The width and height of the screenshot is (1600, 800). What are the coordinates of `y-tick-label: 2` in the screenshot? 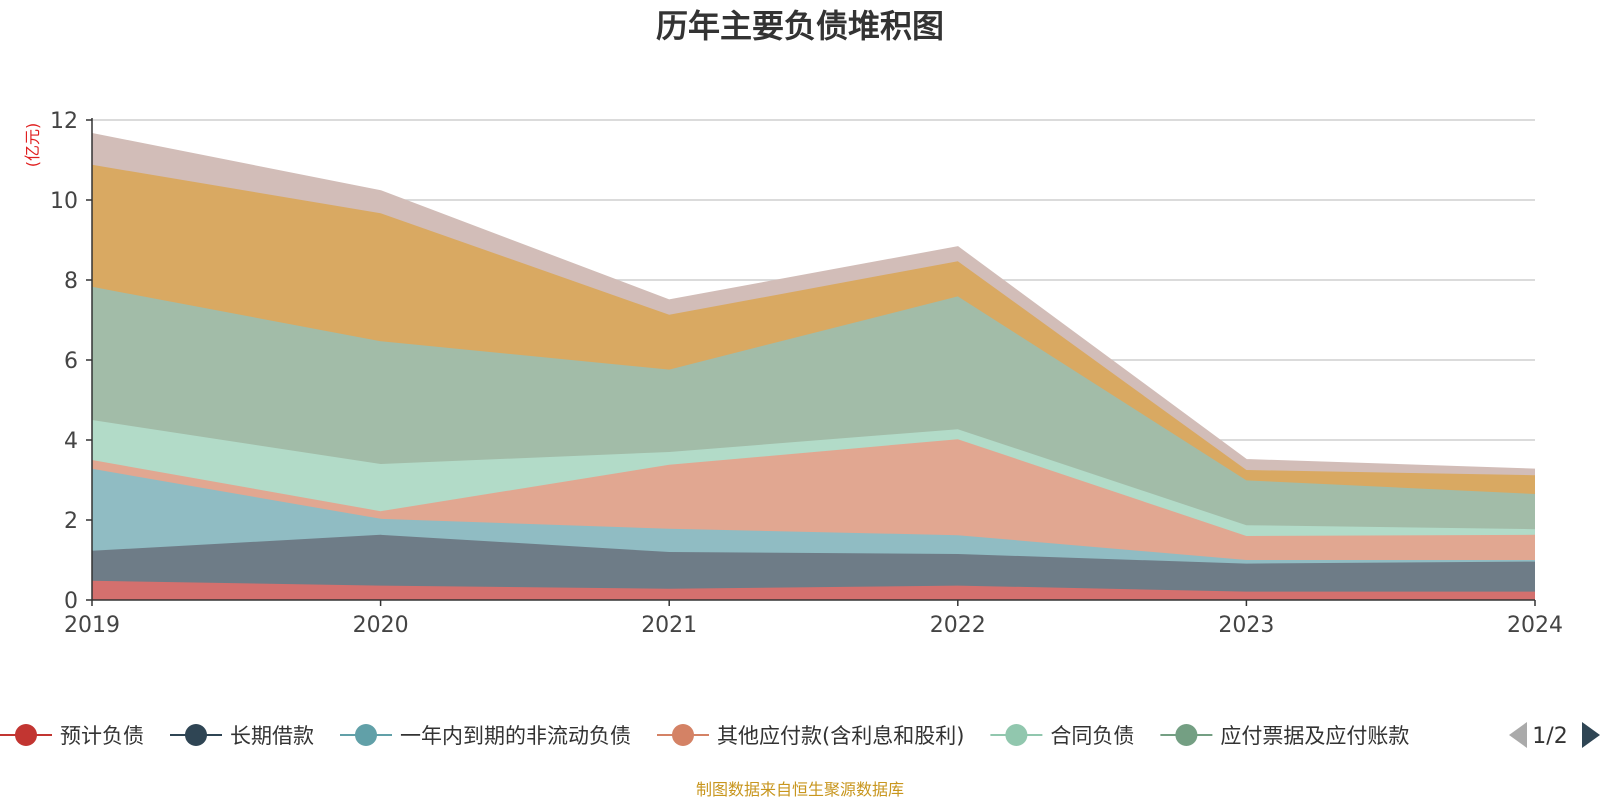 It's located at (71, 521).